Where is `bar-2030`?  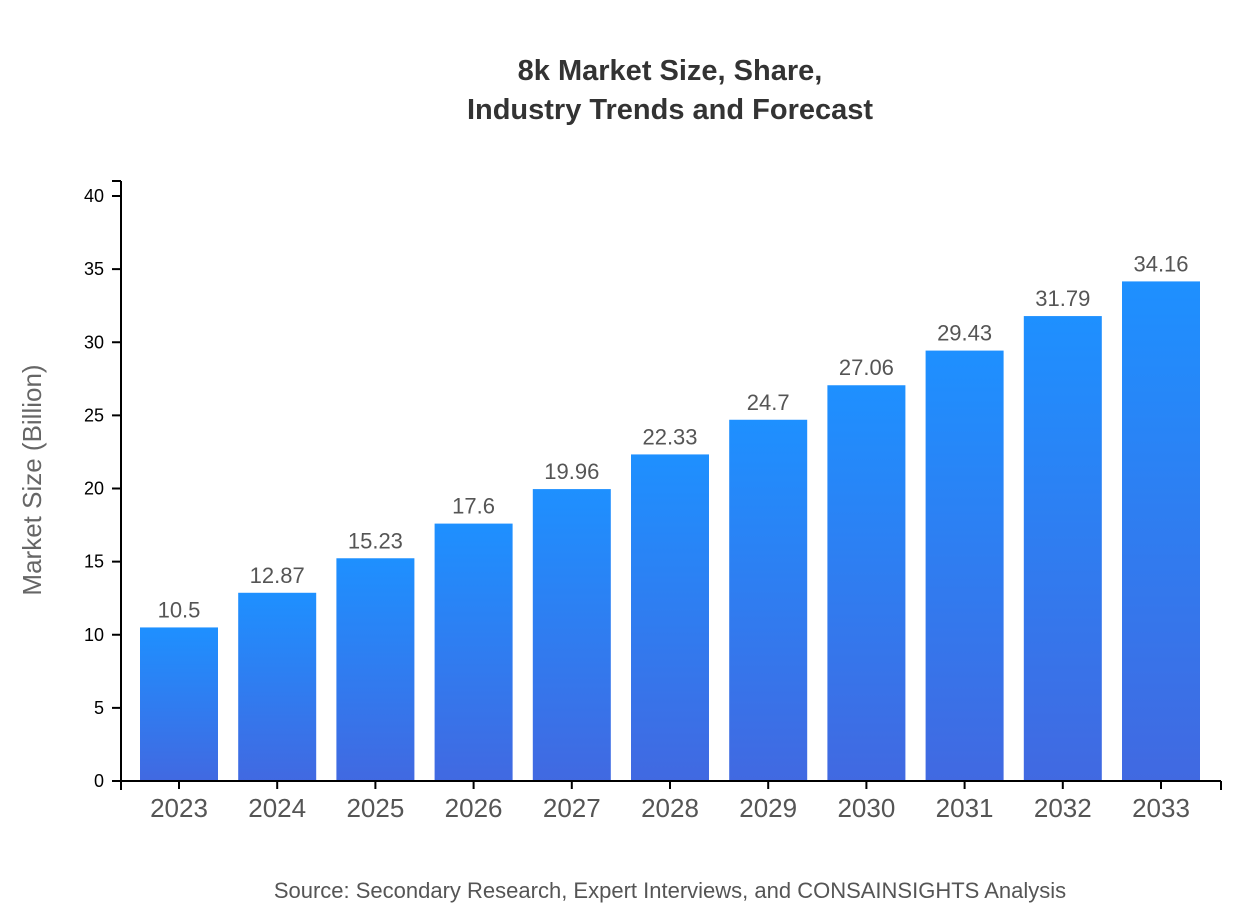
bar-2030 is located at coordinates (866, 583).